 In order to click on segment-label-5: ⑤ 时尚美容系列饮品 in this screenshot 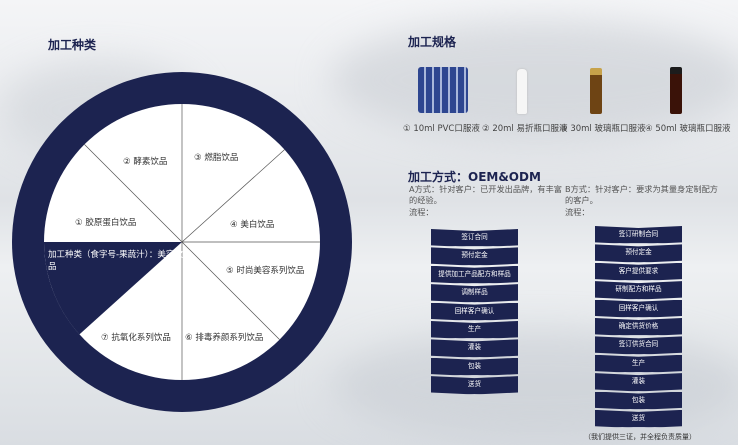, I will do `click(265, 271)`.